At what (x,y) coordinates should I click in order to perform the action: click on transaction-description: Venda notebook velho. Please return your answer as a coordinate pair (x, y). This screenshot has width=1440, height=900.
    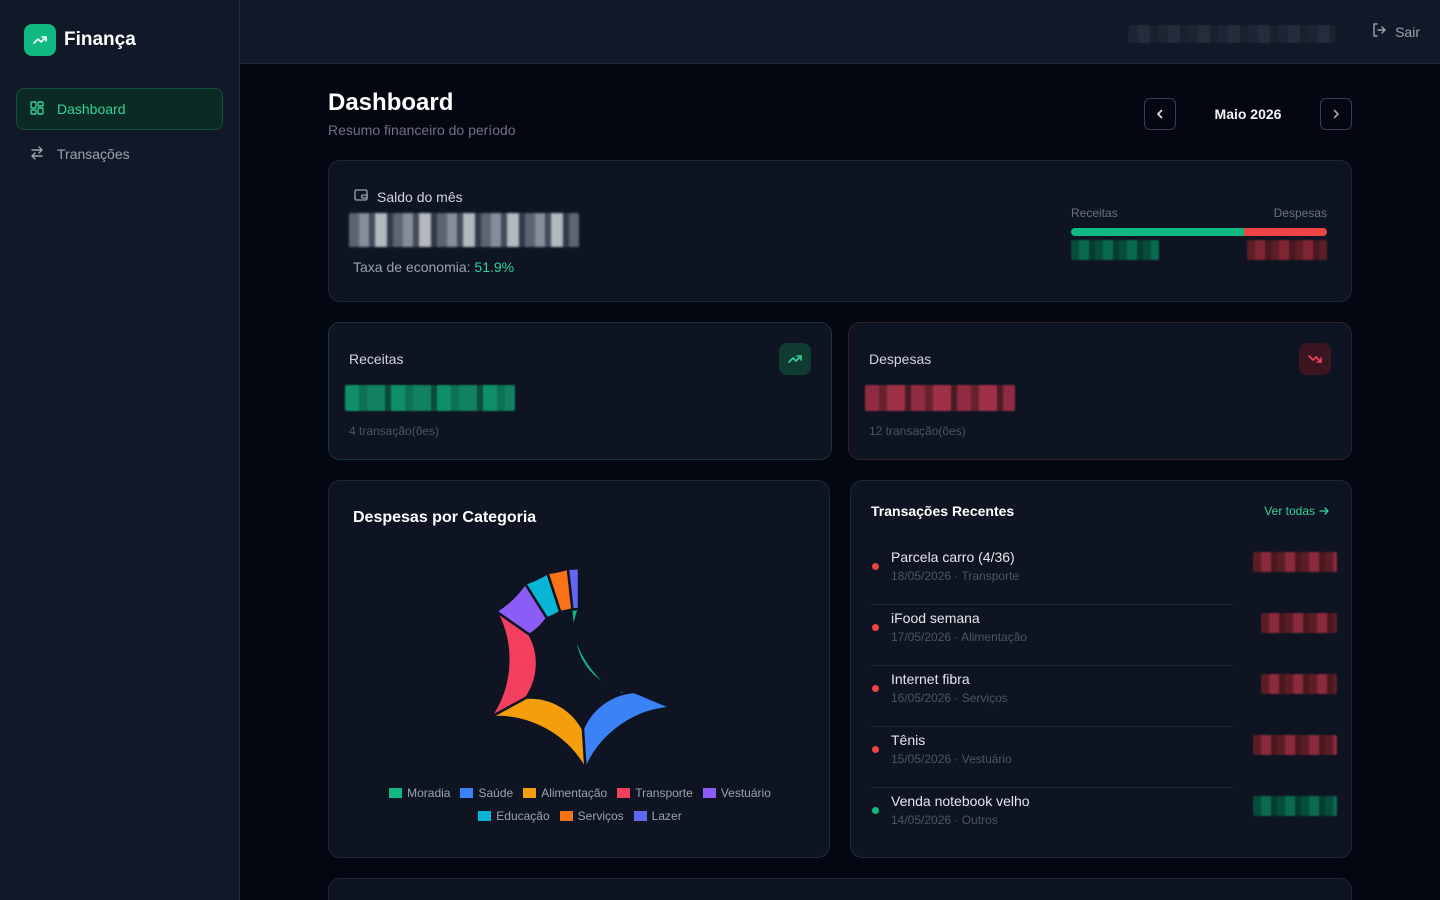
    Looking at the image, I should click on (960, 801).